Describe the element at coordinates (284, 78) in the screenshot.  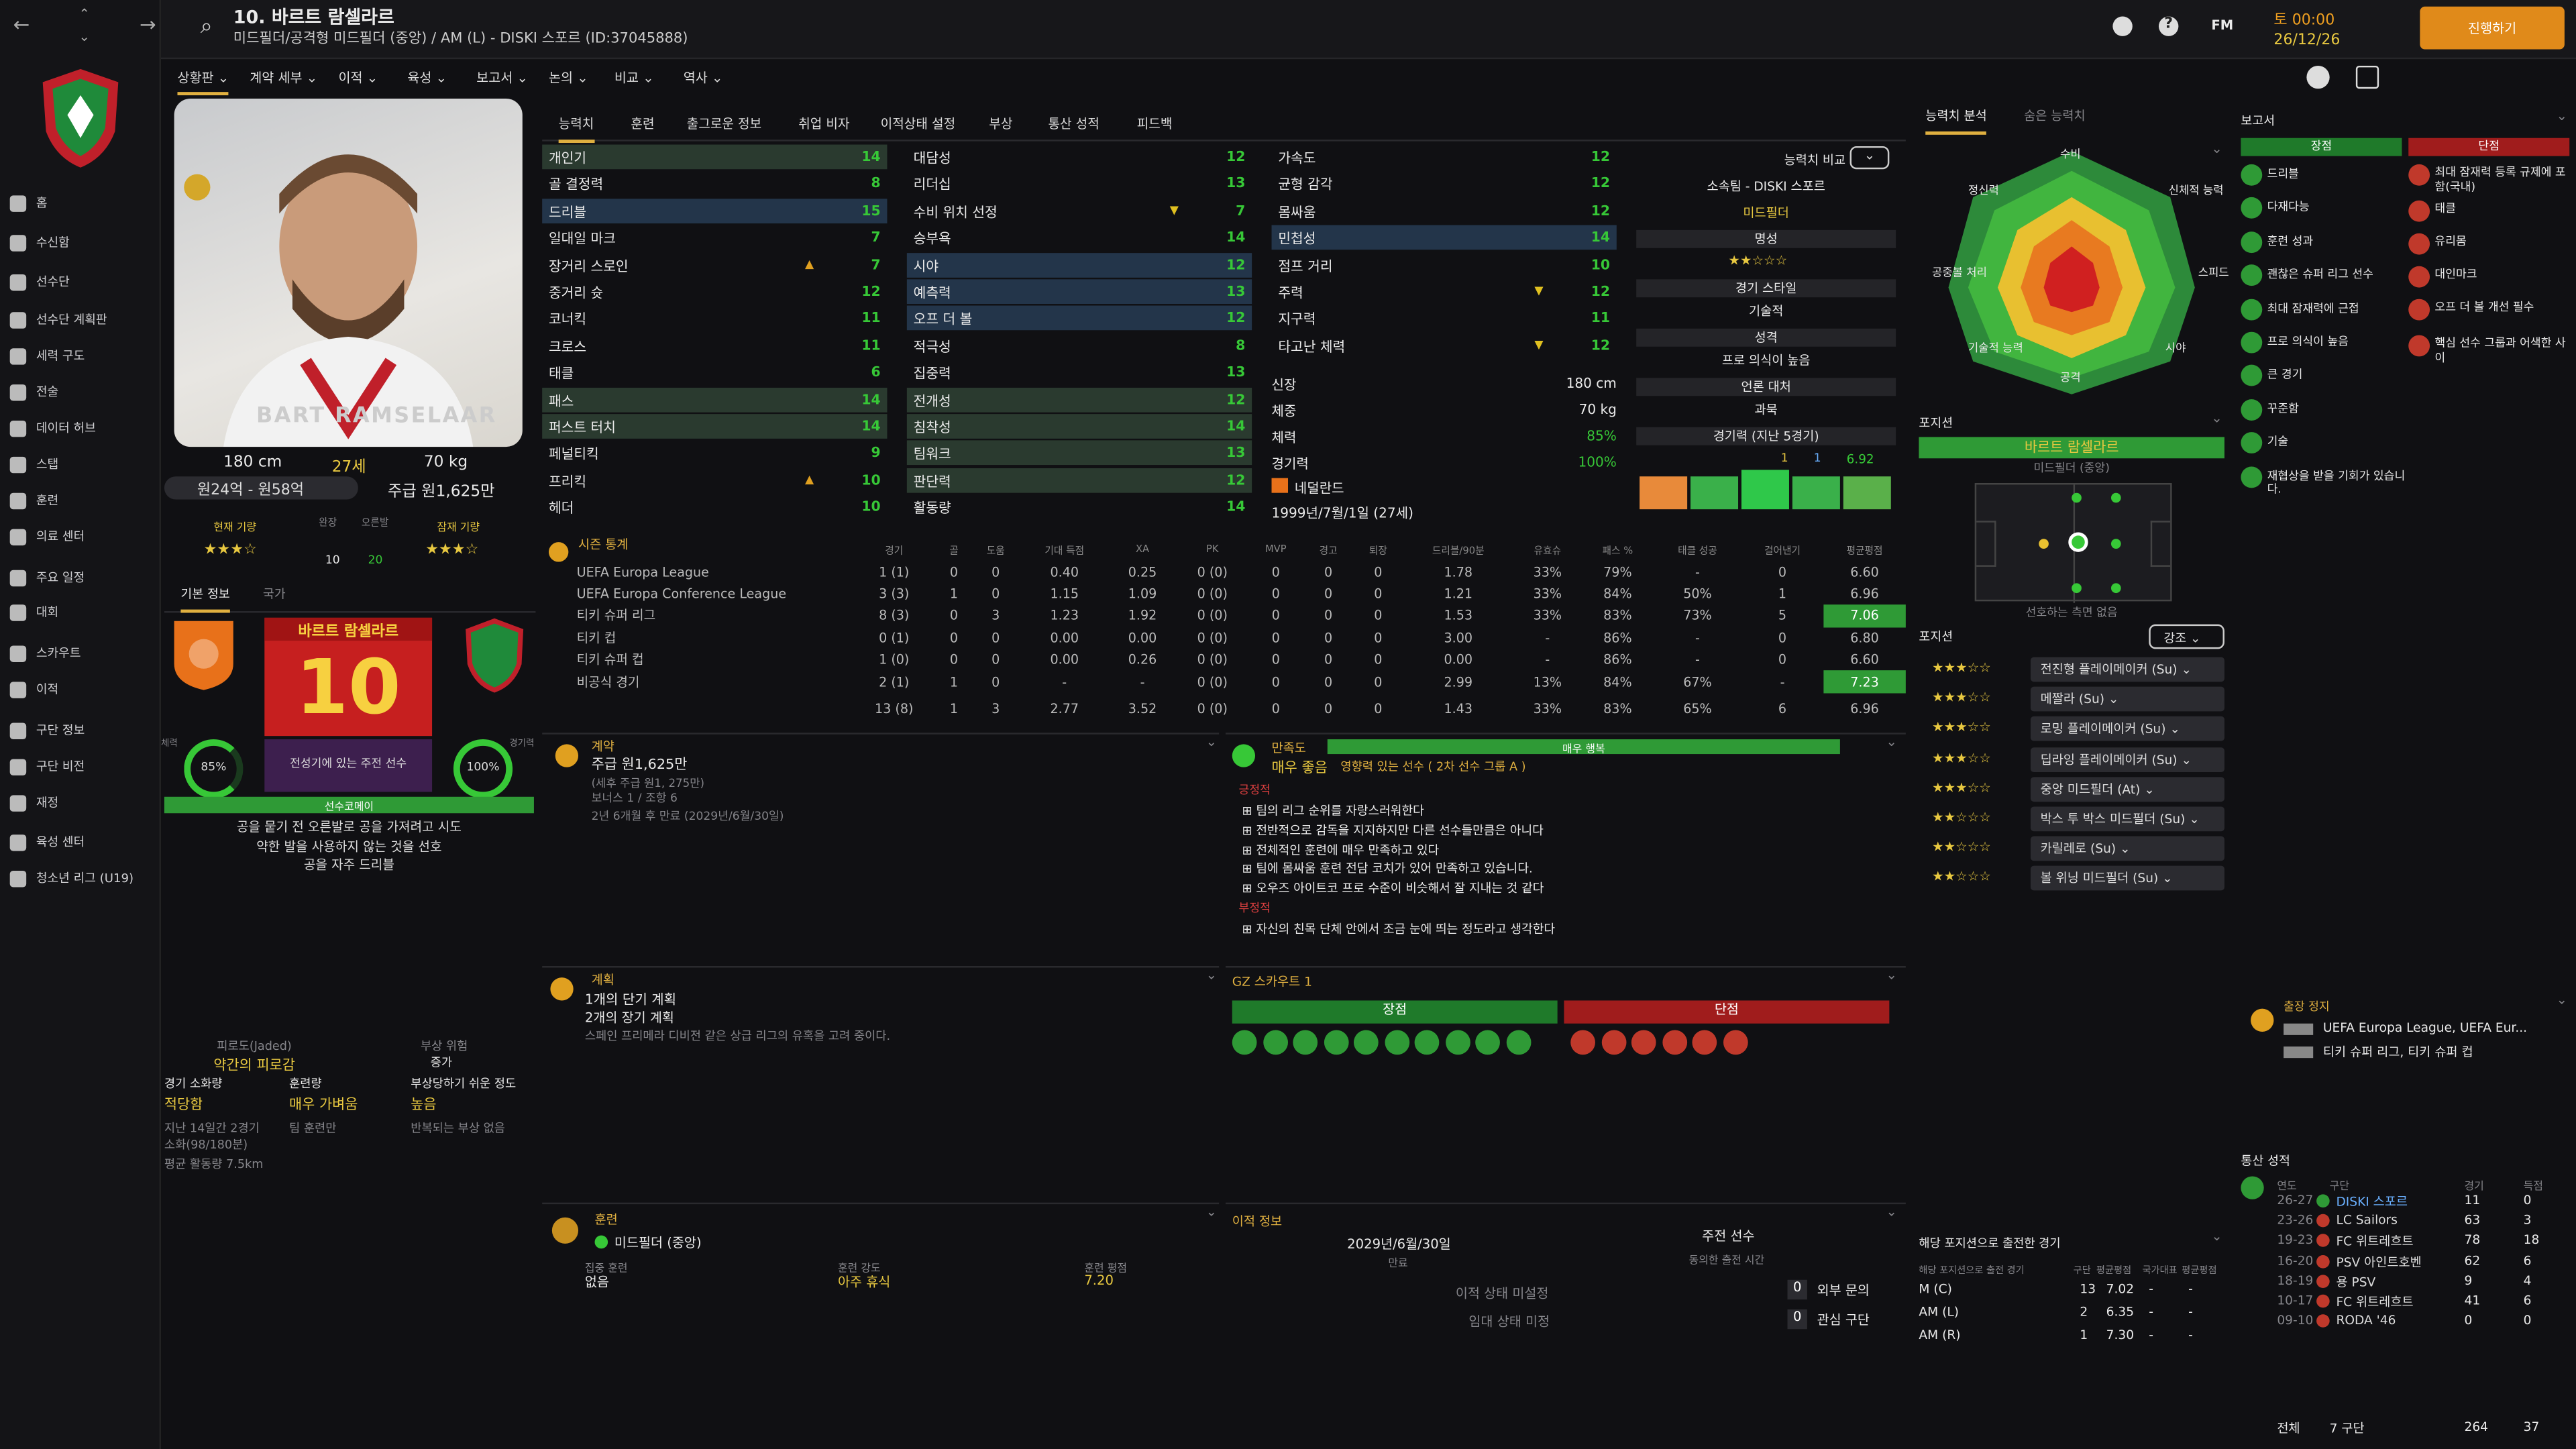
I see `tab-1: 계약 세부 ⌄` at that location.